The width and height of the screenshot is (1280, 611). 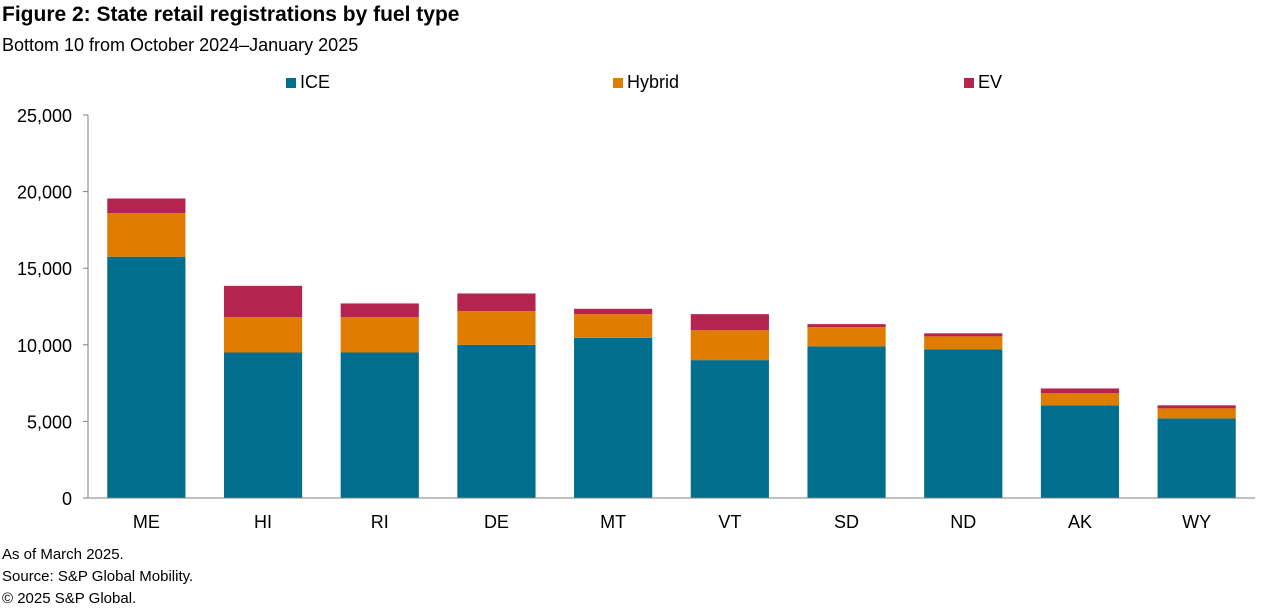 I want to click on x-tick-label: HI, so click(x=263, y=522).